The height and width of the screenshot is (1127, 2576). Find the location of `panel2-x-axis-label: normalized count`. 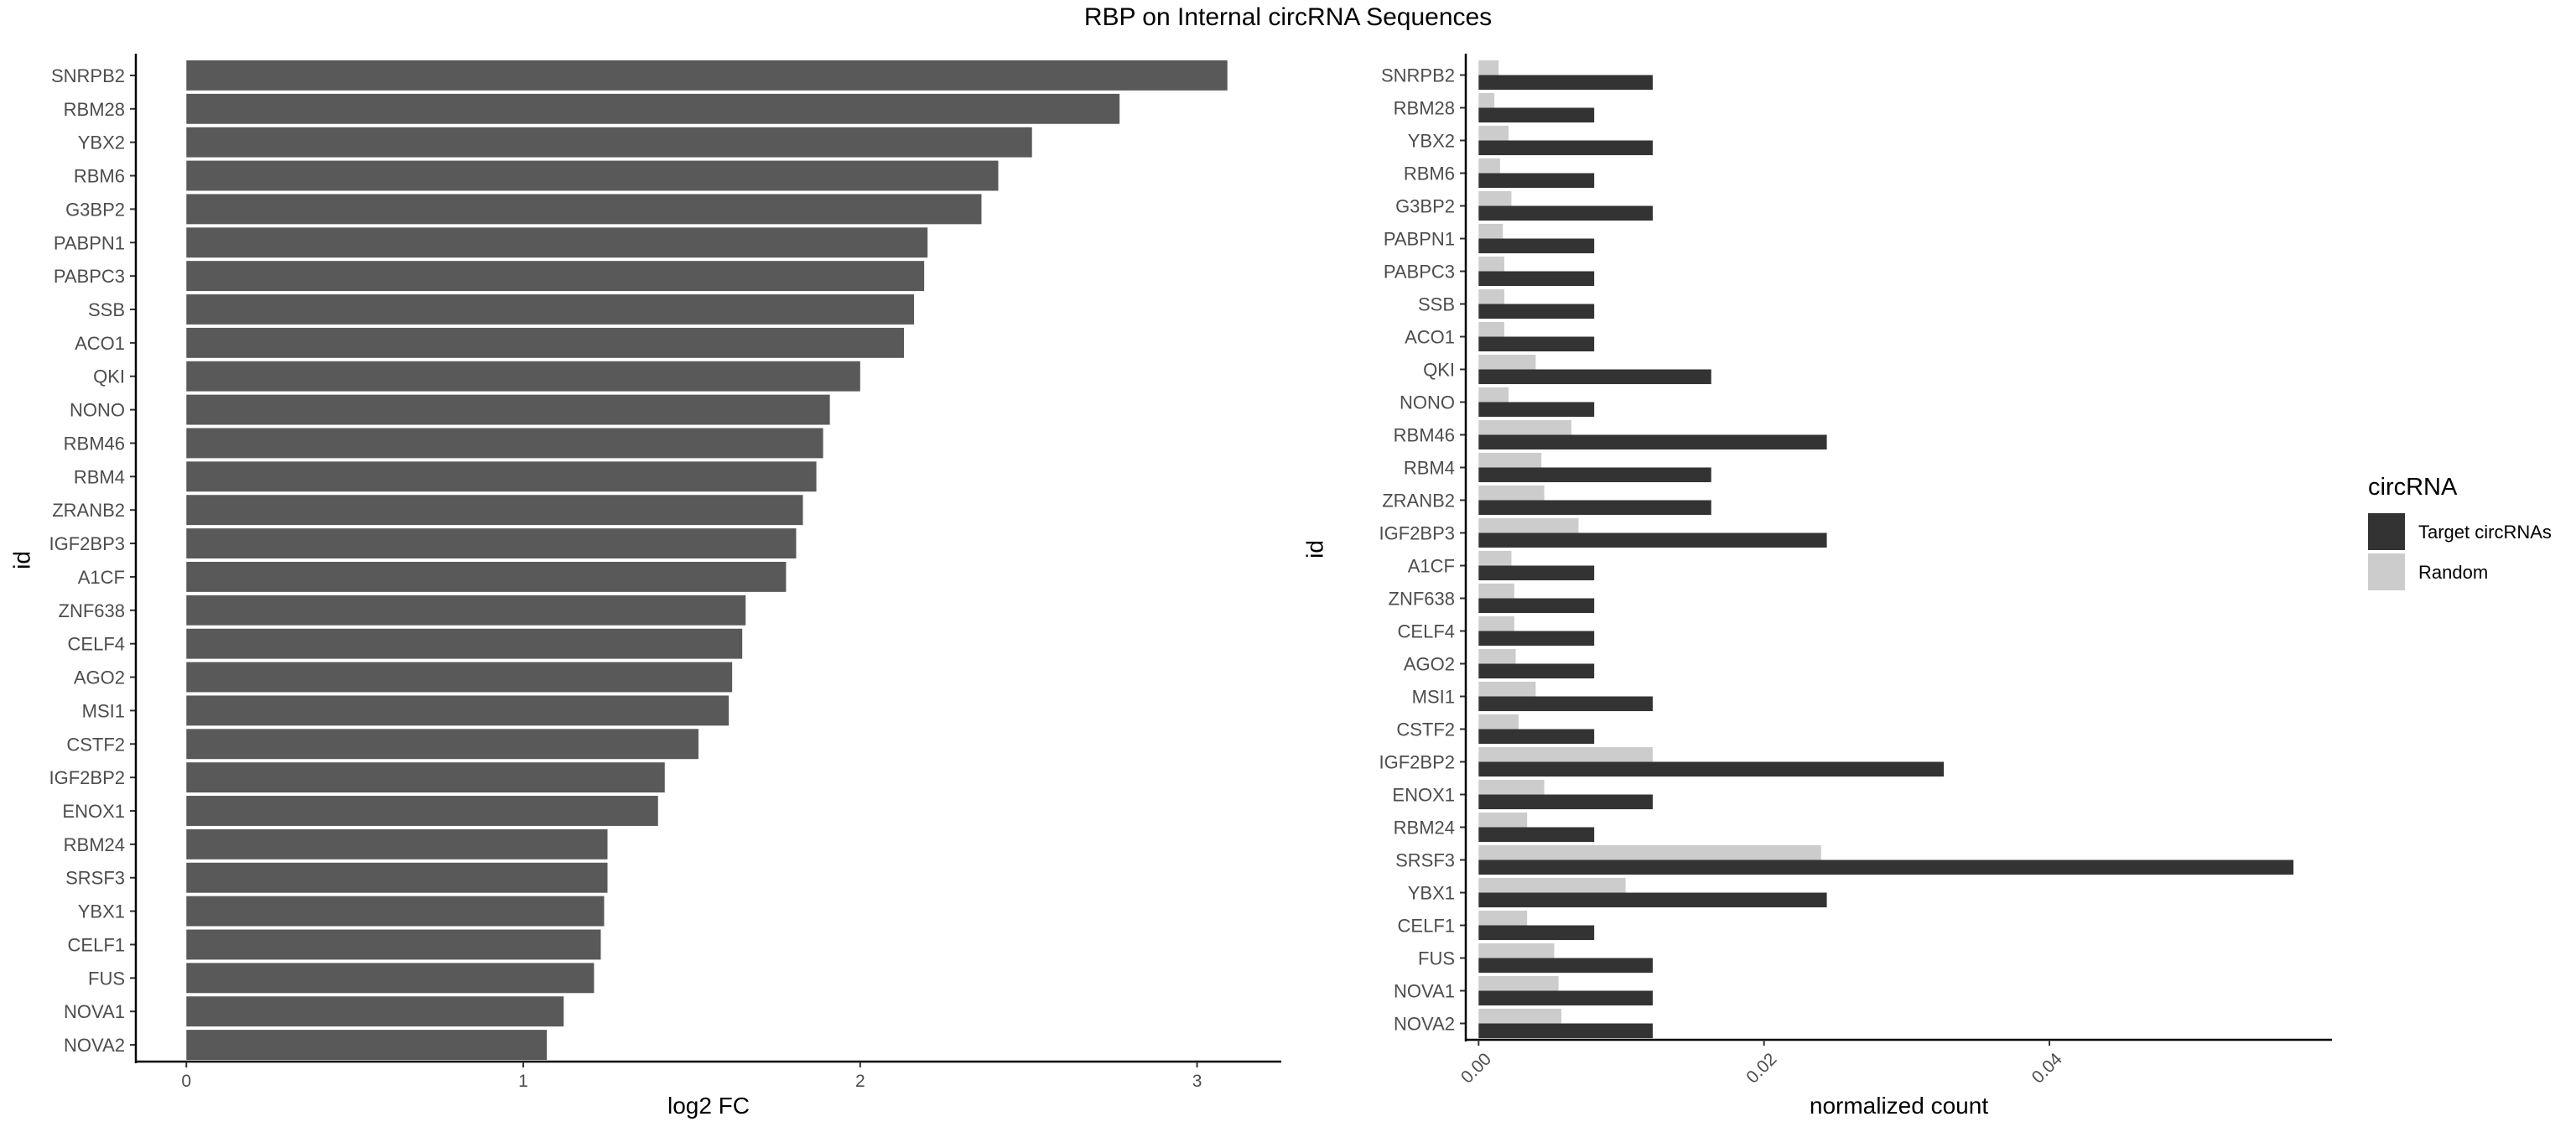

panel2-x-axis-label: normalized count is located at coordinates (1899, 1106).